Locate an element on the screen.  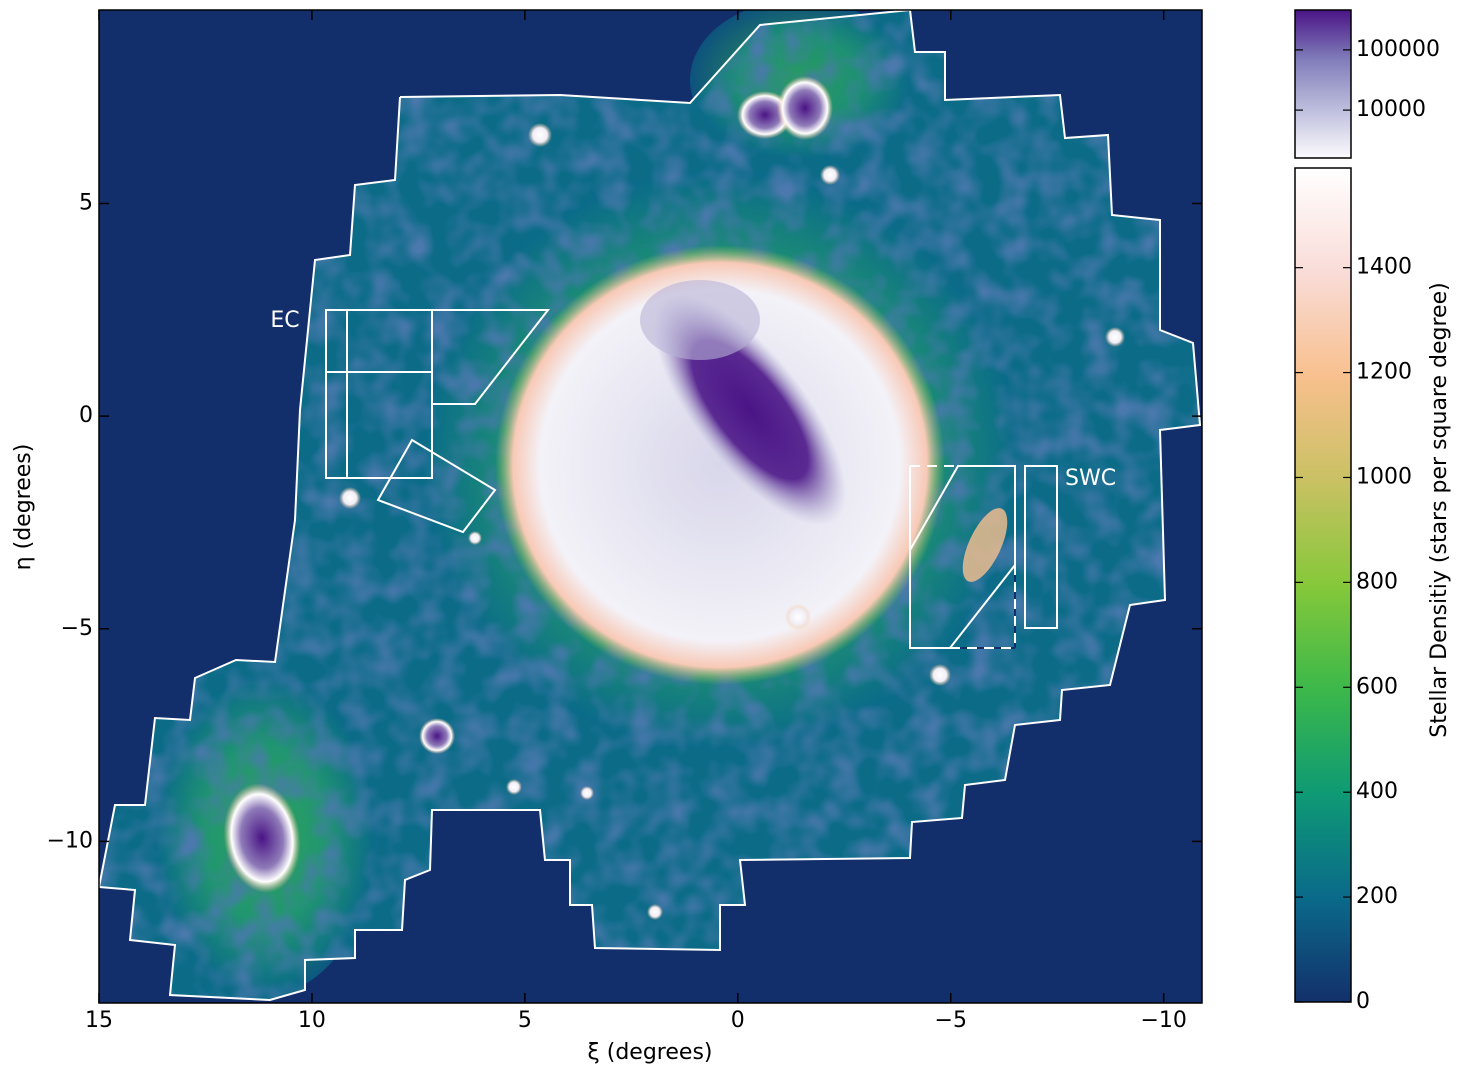
colorbar-tick-label: 1200 is located at coordinates (1384, 372).